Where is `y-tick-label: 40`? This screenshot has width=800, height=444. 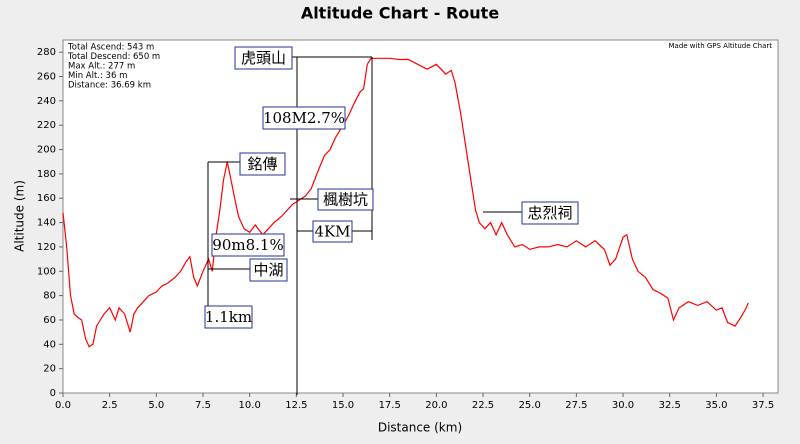 y-tick-label: 40 is located at coordinates (49, 344).